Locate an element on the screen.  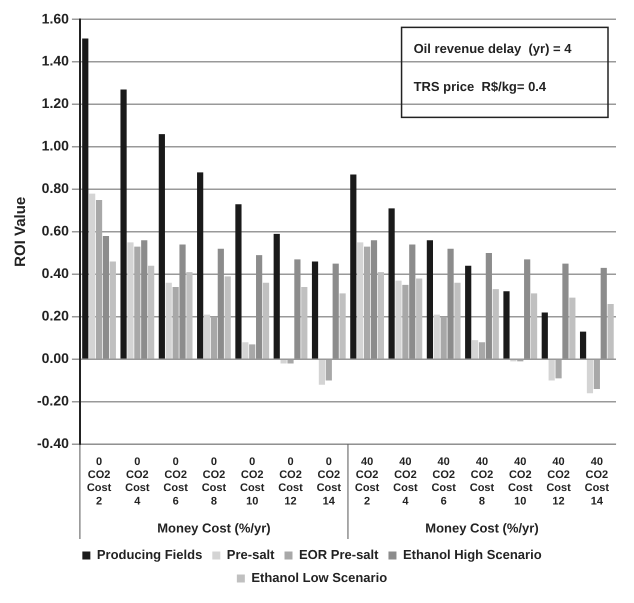
legend-label: EOR Pre-salt is located at coordinates (339, 554).